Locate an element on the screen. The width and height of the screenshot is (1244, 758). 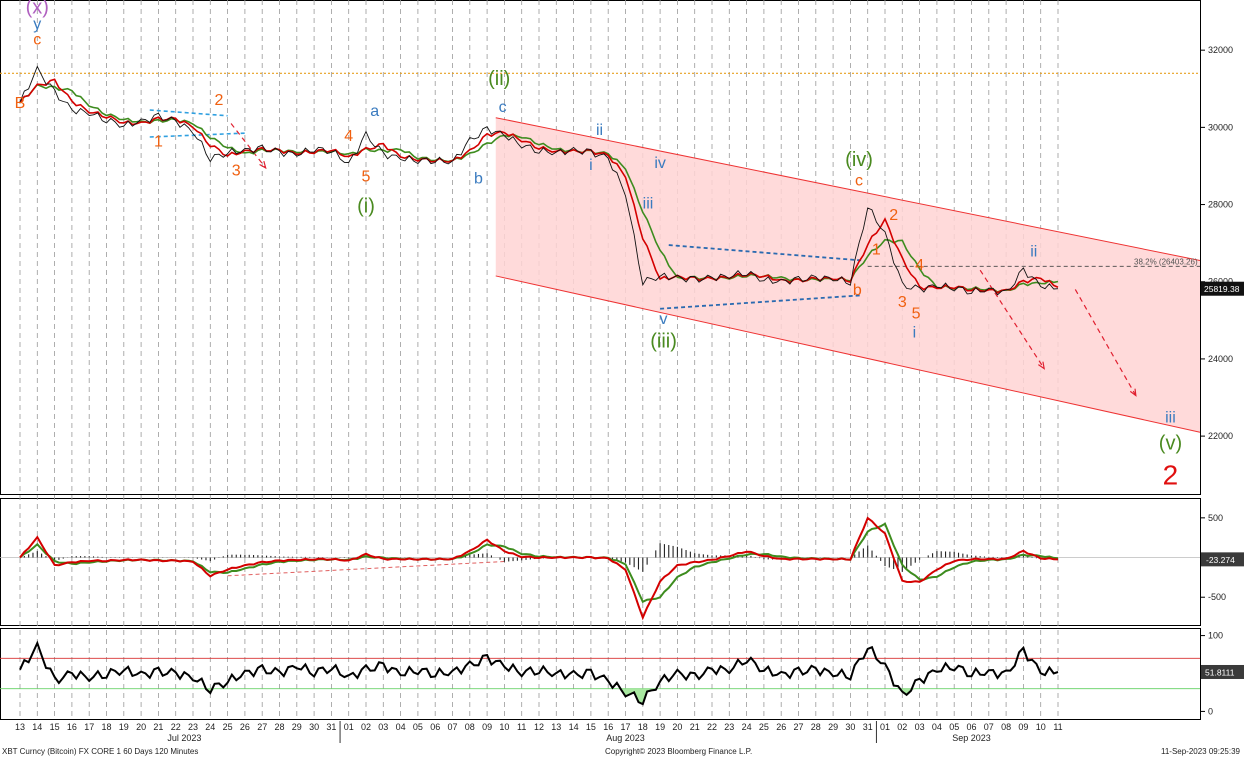
triangle-upper-line is located at coordinates (765, 253).